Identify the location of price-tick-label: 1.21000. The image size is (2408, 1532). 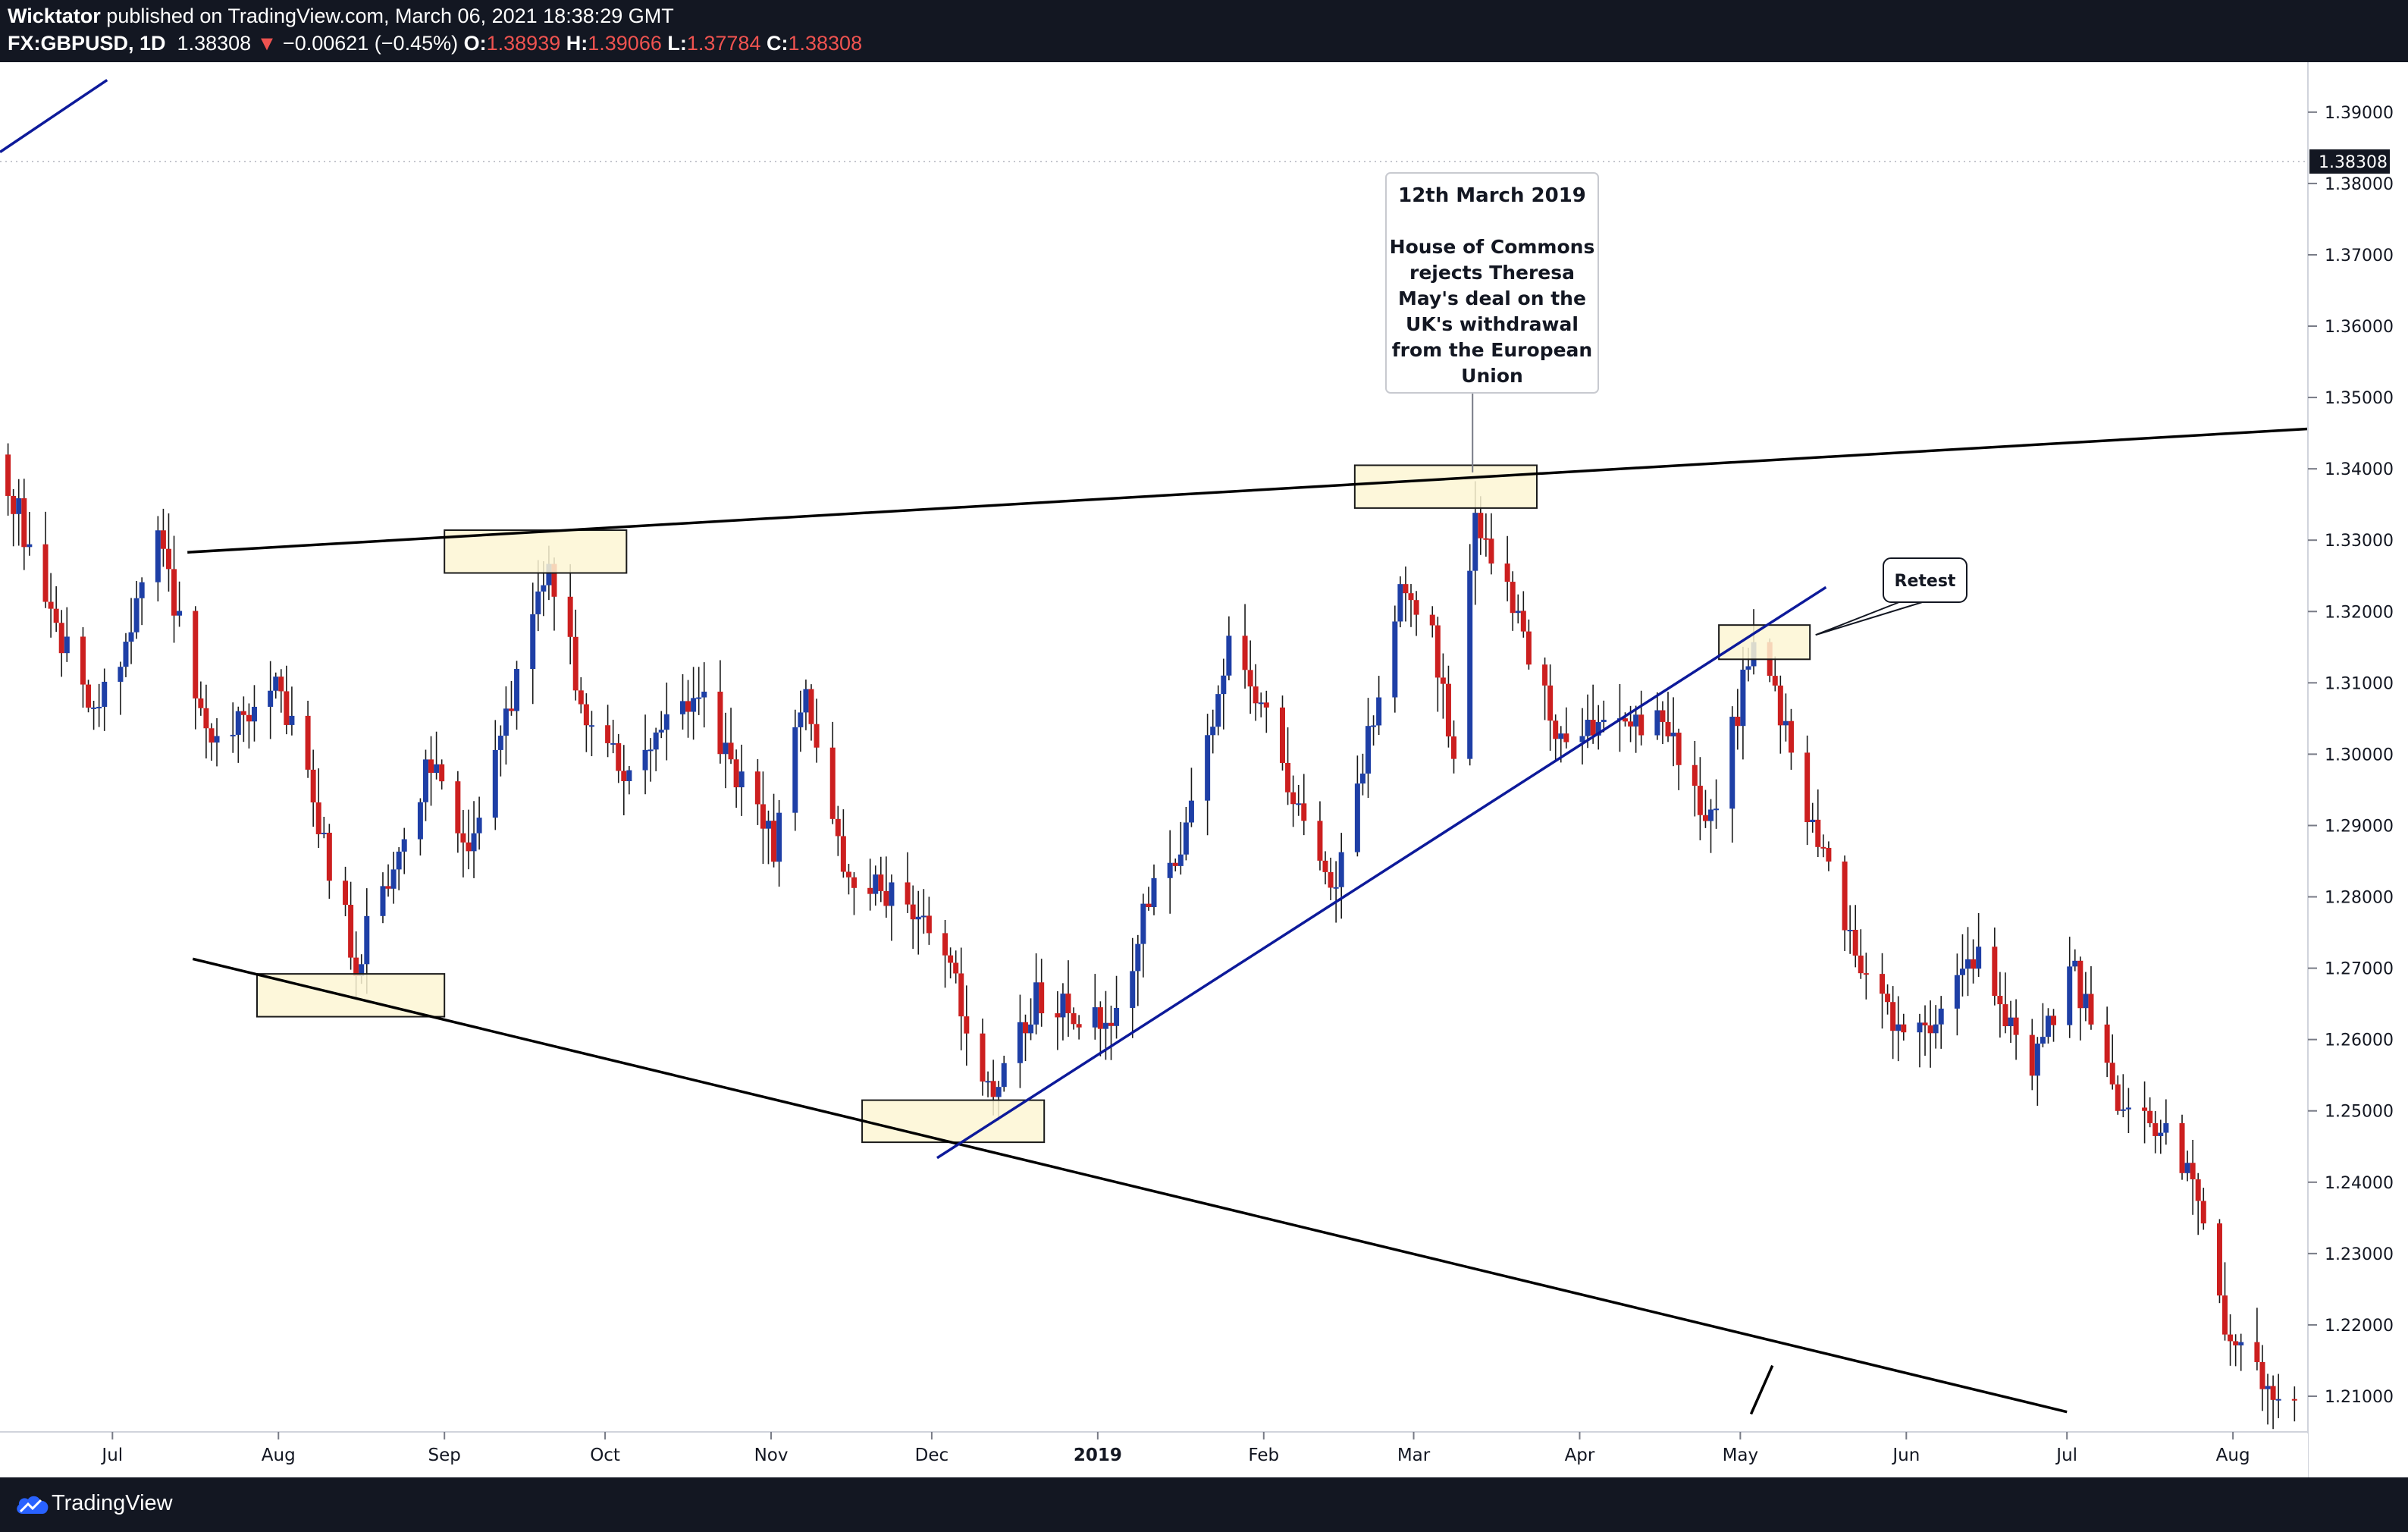
(2359, 1397).